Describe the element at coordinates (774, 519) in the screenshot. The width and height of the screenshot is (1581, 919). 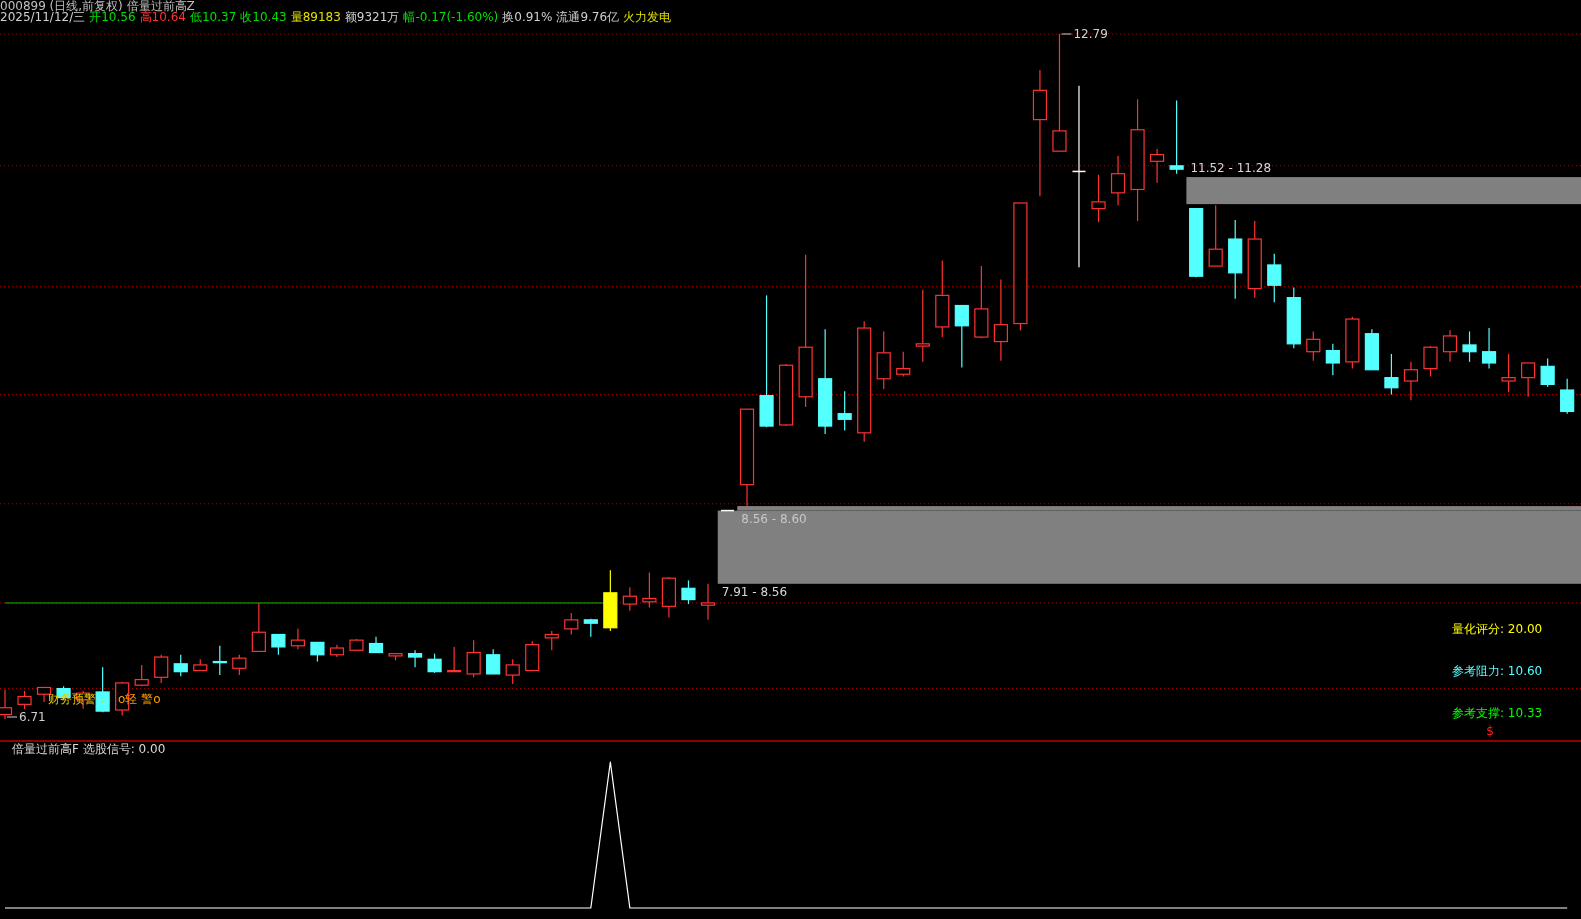
I see `band-label: 8.56 - 8.60` at that location.